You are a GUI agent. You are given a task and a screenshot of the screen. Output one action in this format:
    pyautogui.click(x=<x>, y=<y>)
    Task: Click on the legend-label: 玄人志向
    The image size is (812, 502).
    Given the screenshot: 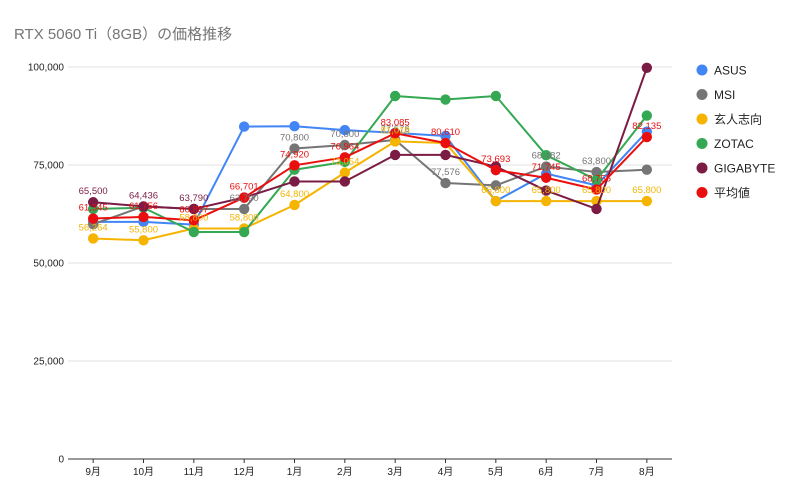 What is the action you would take?
    pyautogui.click(x=738, y=119)
    